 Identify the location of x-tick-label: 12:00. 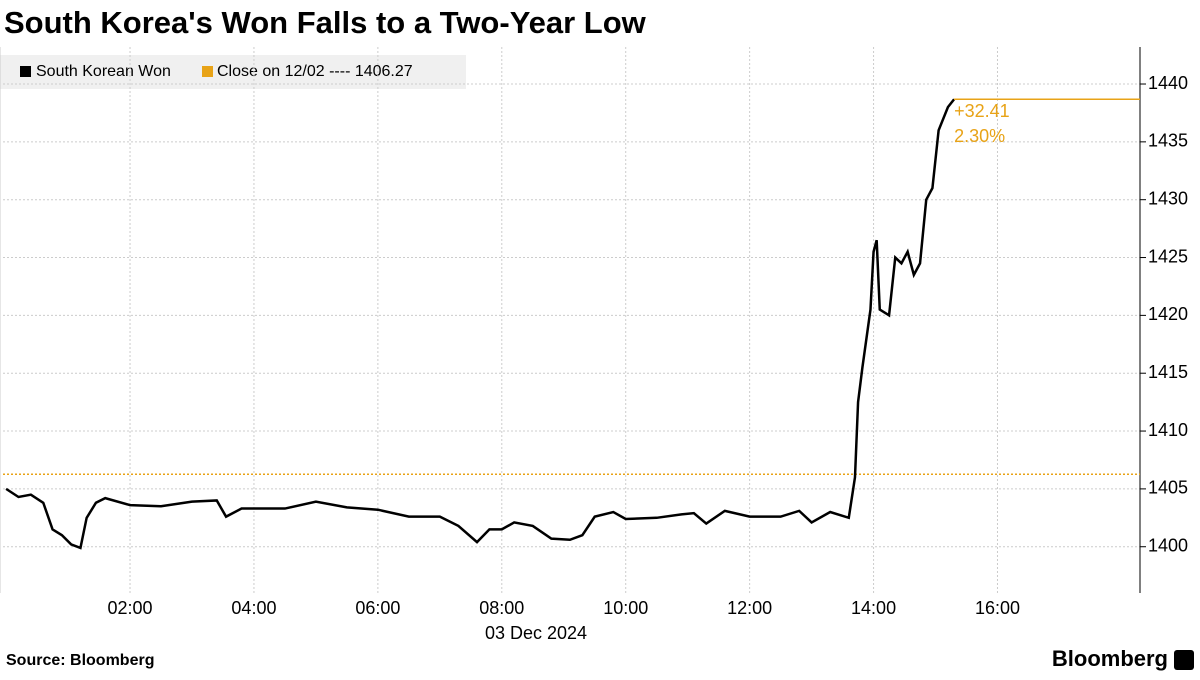
(749, 608).